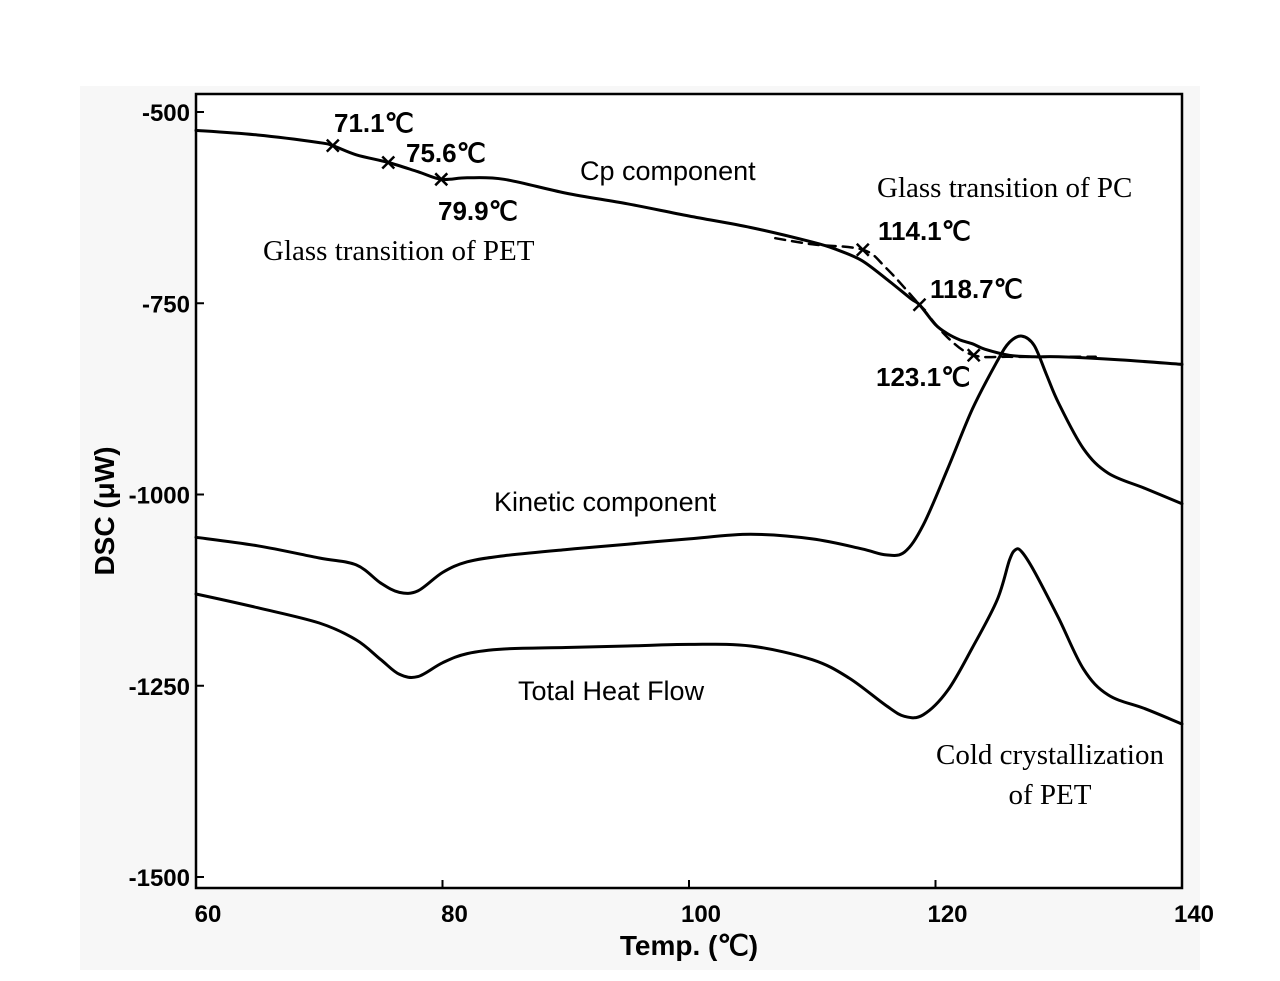 This screenshot has width=1280, height=981. I want to click on y-tick-label-3: -1250, so click(159, 687).